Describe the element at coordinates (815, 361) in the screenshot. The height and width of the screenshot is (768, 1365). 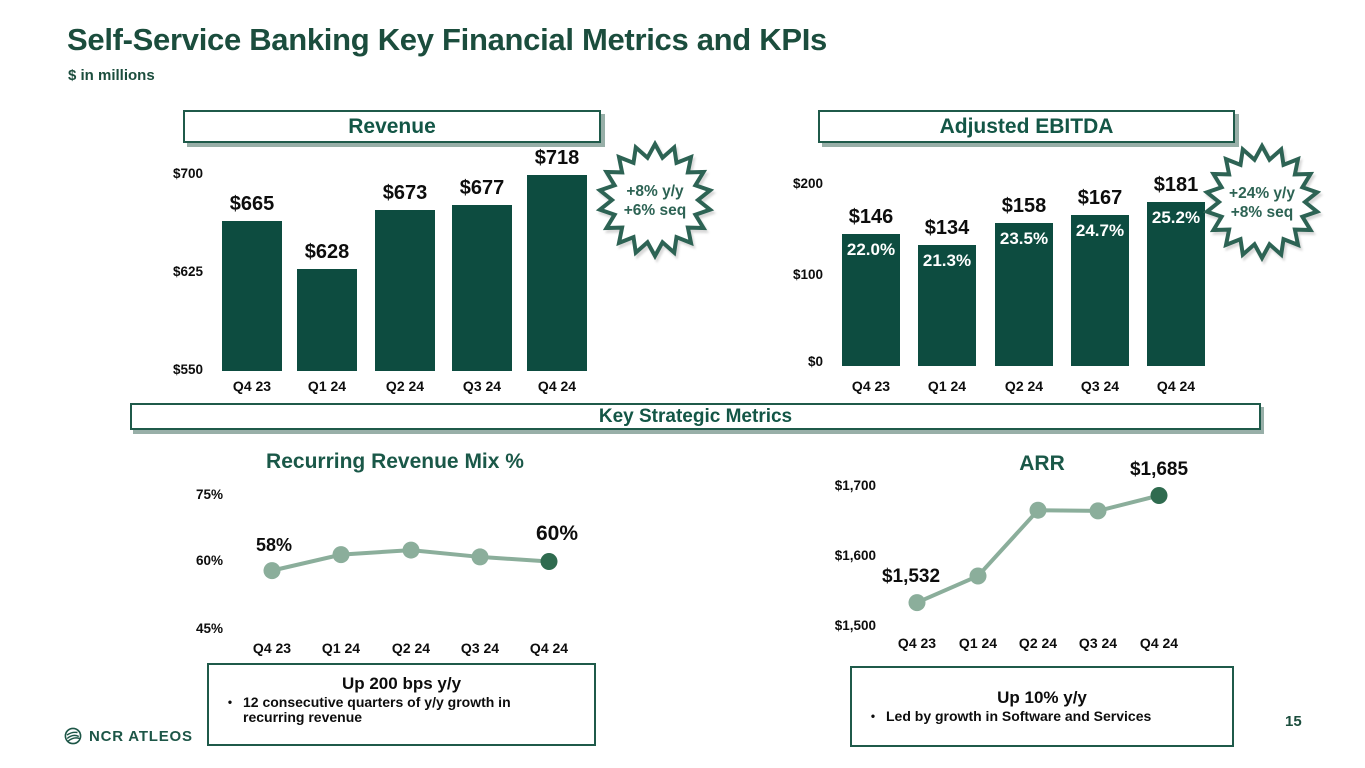
I see `ebitda-ytick: $0` at that location.